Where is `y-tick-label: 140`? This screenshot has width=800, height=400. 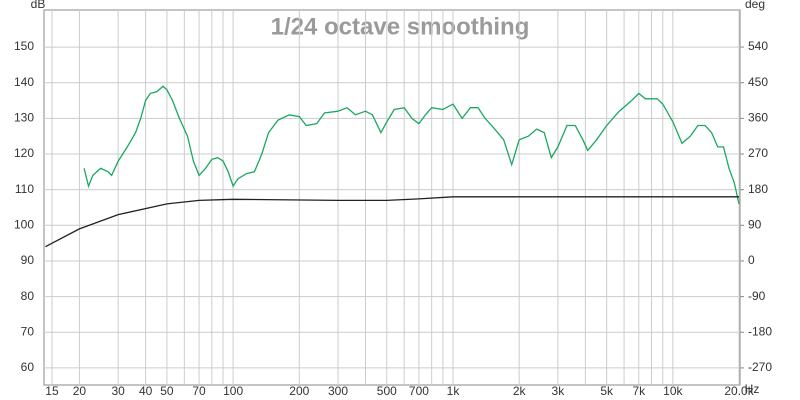 y-tick-label: 140 is located at coordinates (24, 82).